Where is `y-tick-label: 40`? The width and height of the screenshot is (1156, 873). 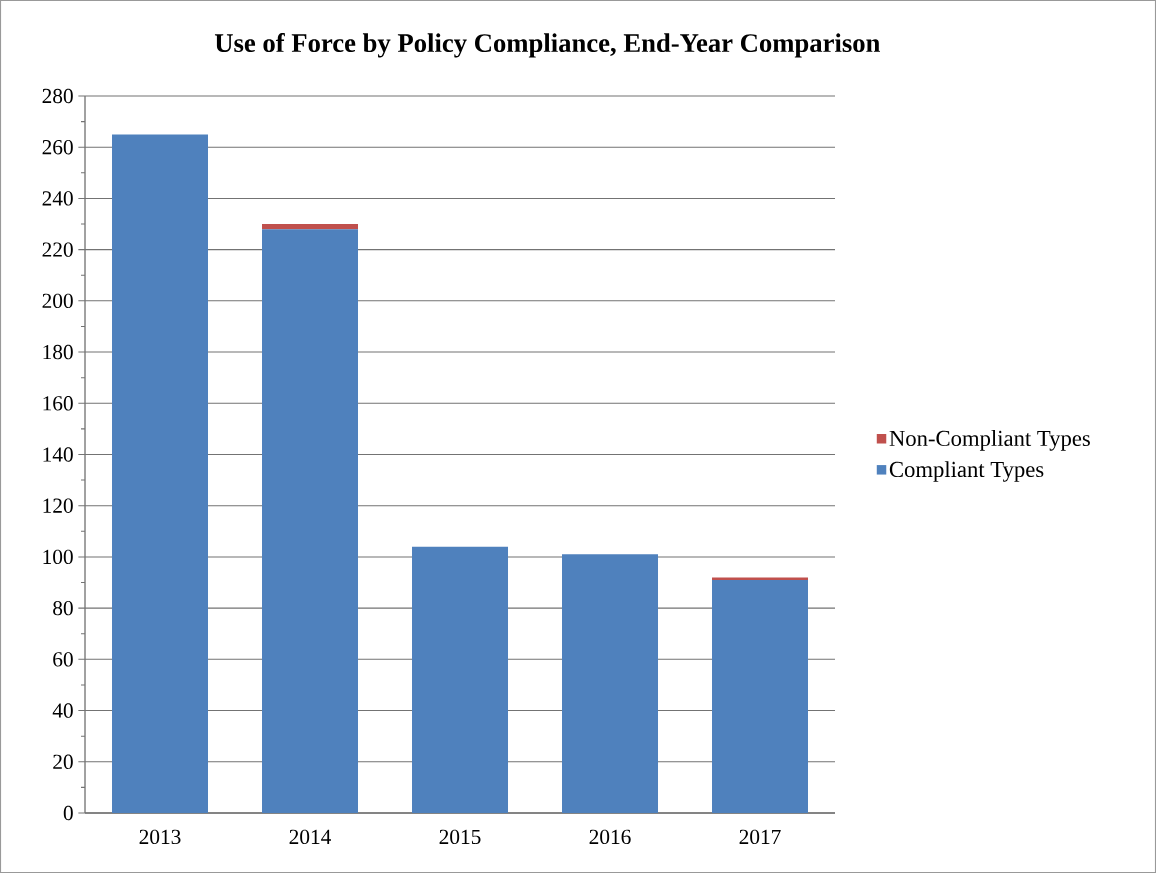
y-tick-label: 40 is located at coordinates (62, 710).